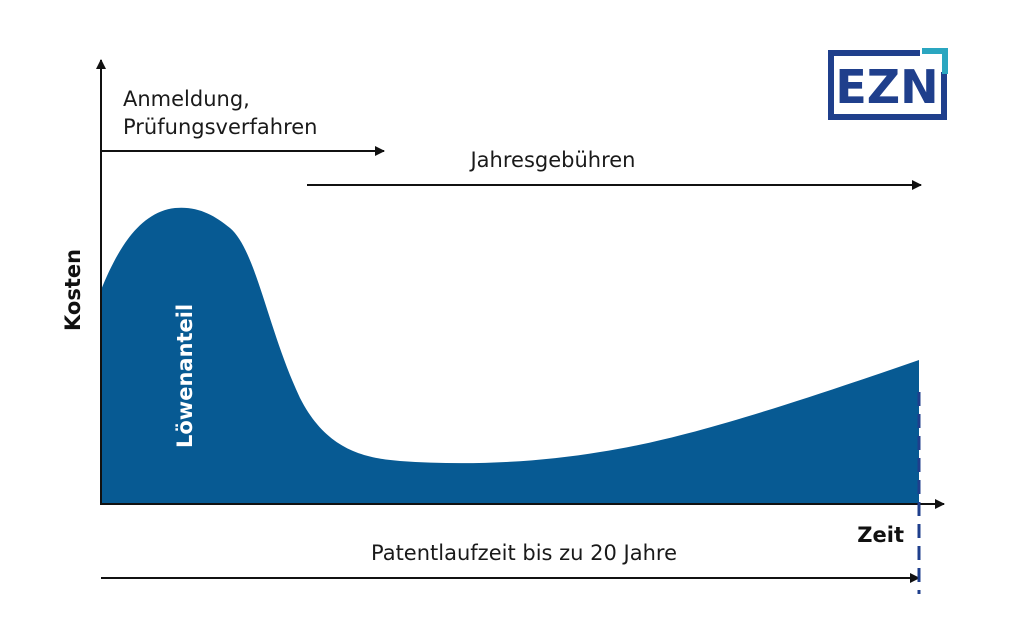 This screenshot has width=1024, height=640. What do you see at coordinates (524, 553) in the screenshot?
I see `term-label: Patentlaufzeit bis zu 20 Jahre` at bounding box center [524, 553].